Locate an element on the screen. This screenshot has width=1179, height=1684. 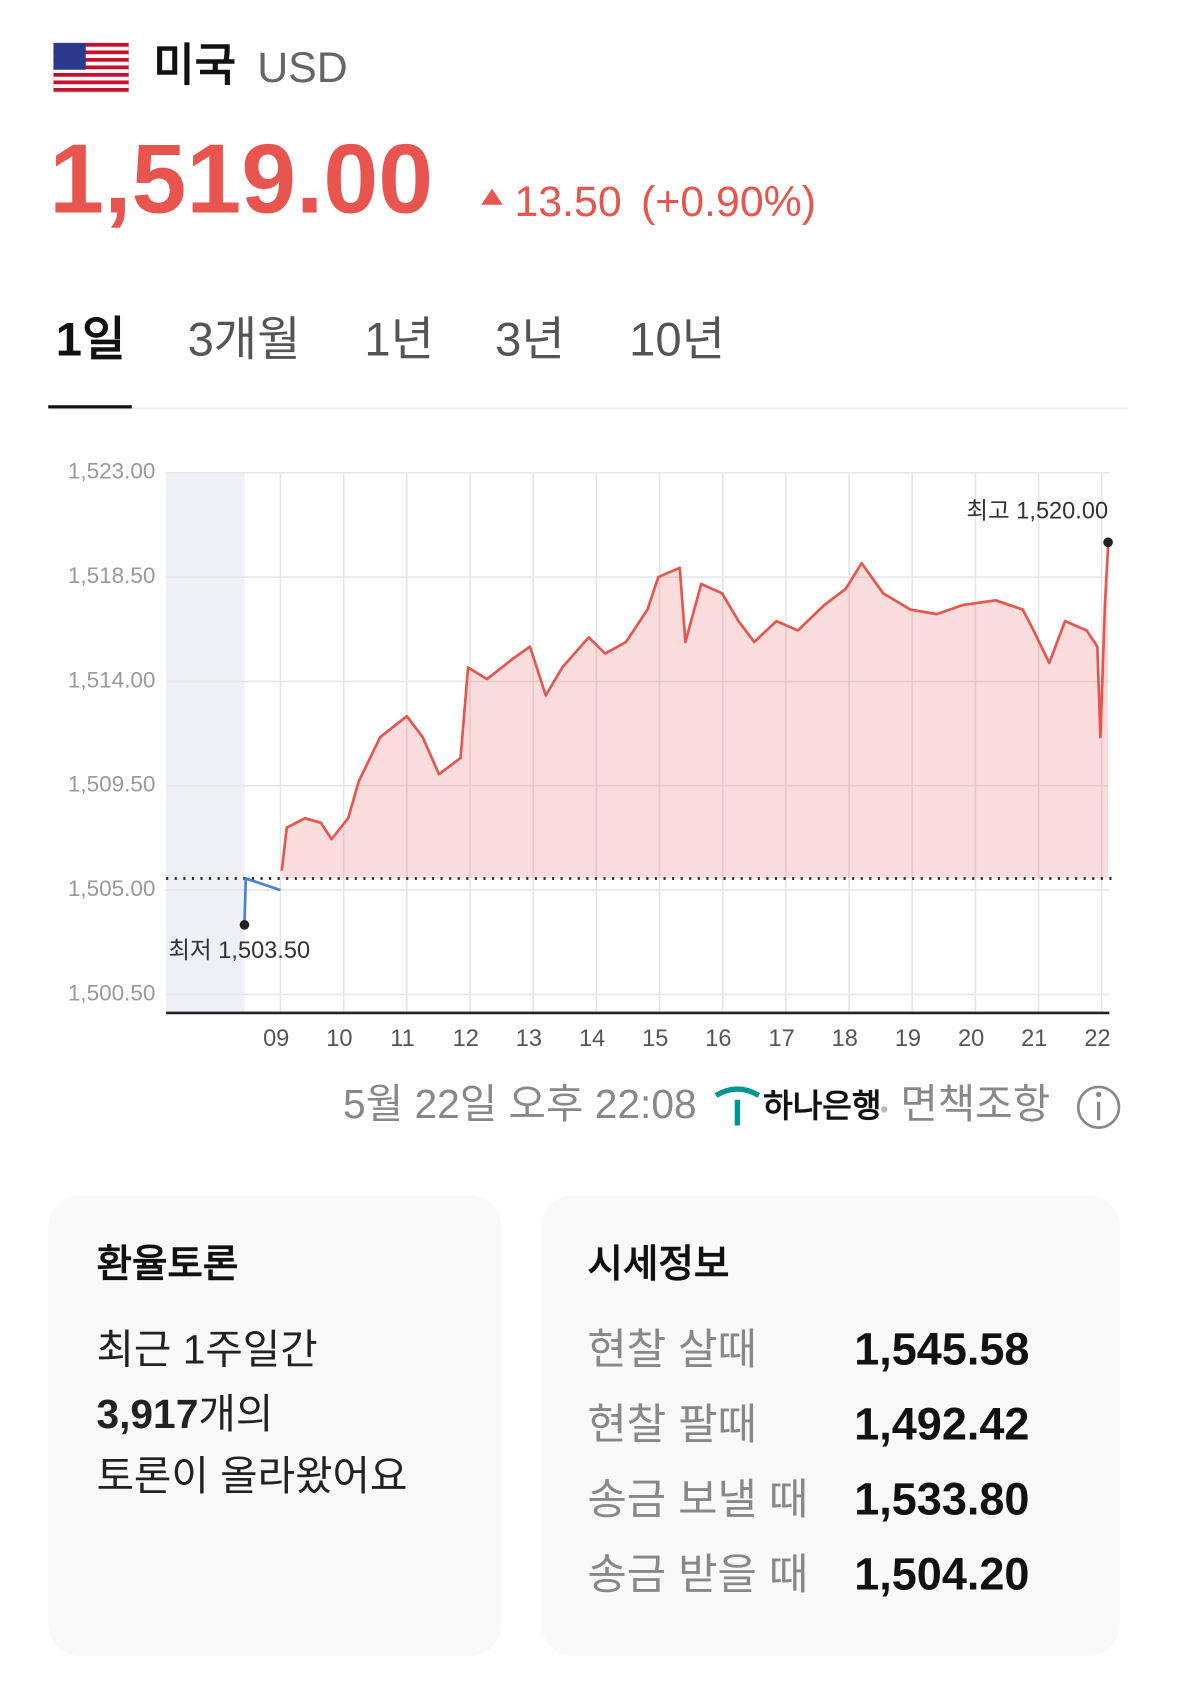
x-tick-label: 18 is located at coordinates (845, 1038).